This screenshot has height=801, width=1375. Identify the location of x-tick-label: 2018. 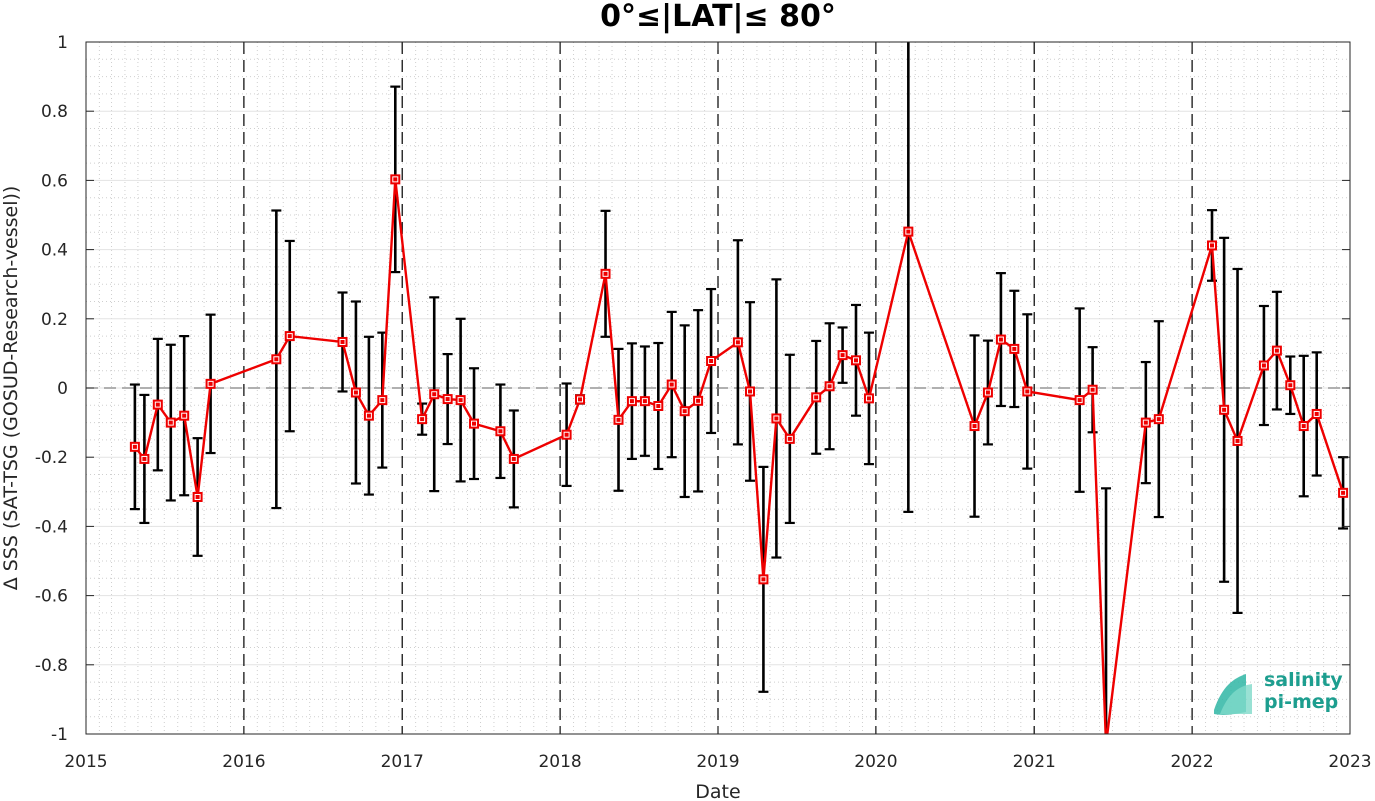
(559, 762).